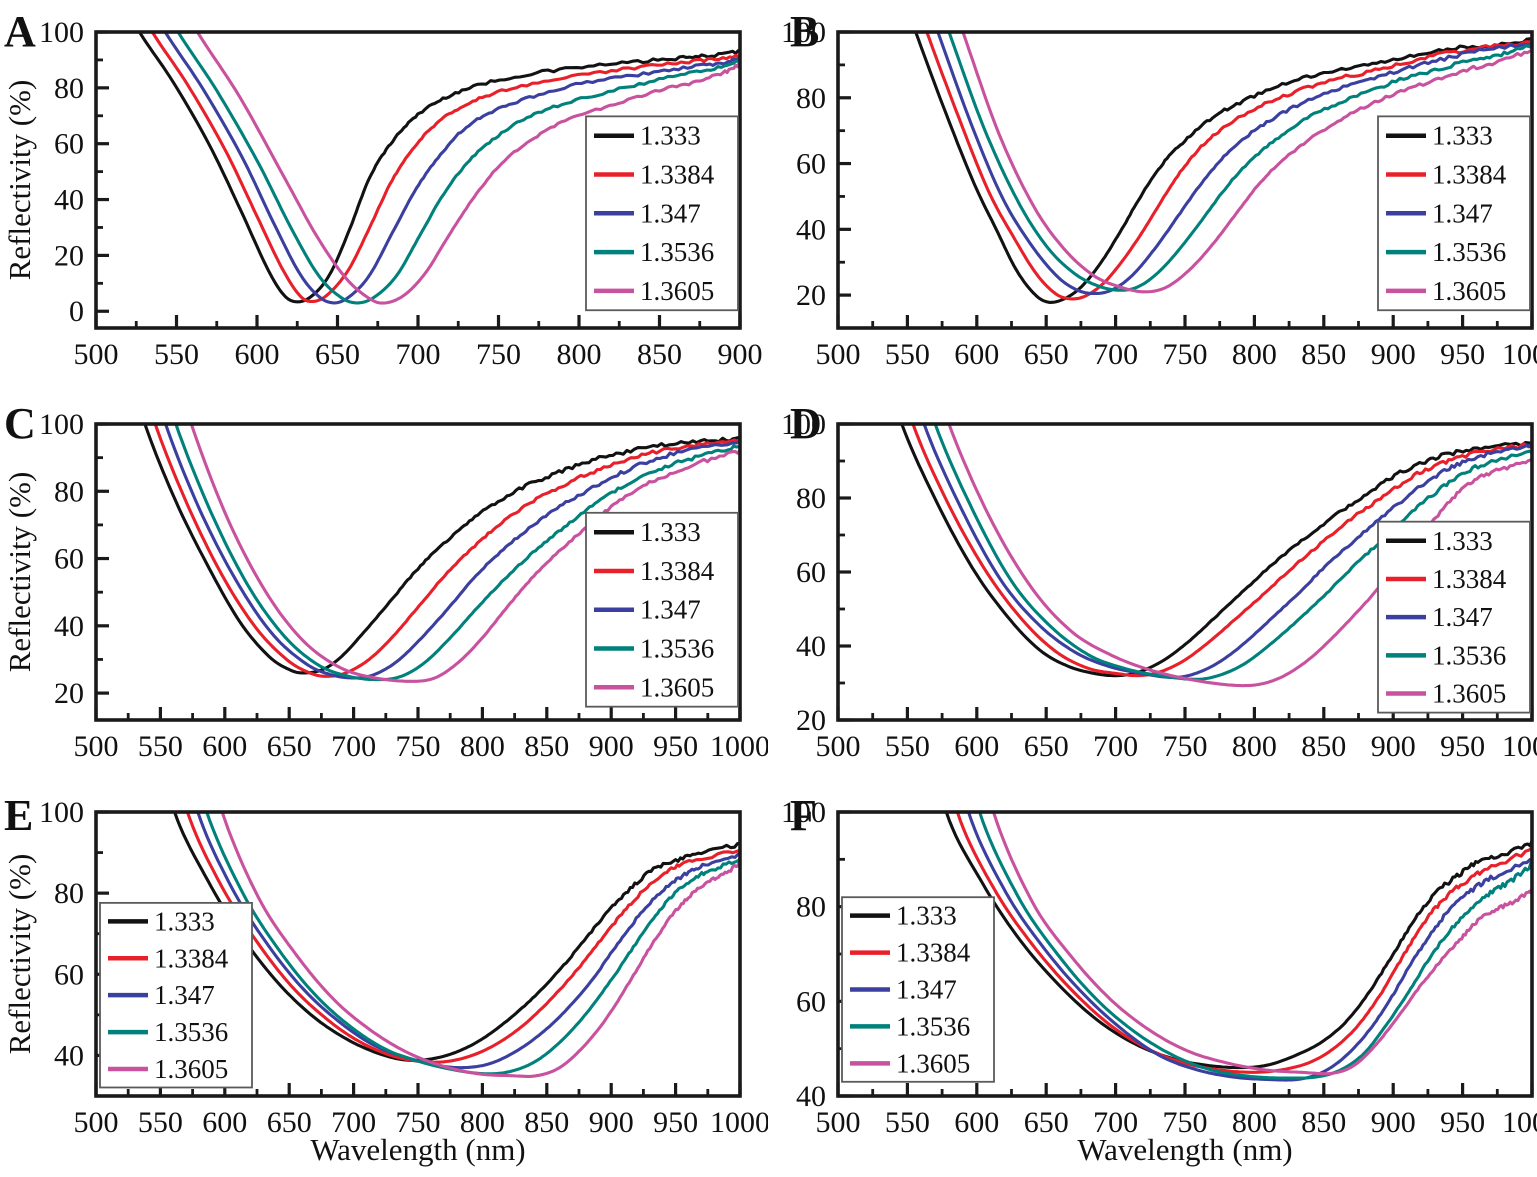 The image size is (1537, 1177). What do you see at coordinates (76, 311) in the screenshot?
I see `y-tick-label: 0` at bounding box center [76, 311].